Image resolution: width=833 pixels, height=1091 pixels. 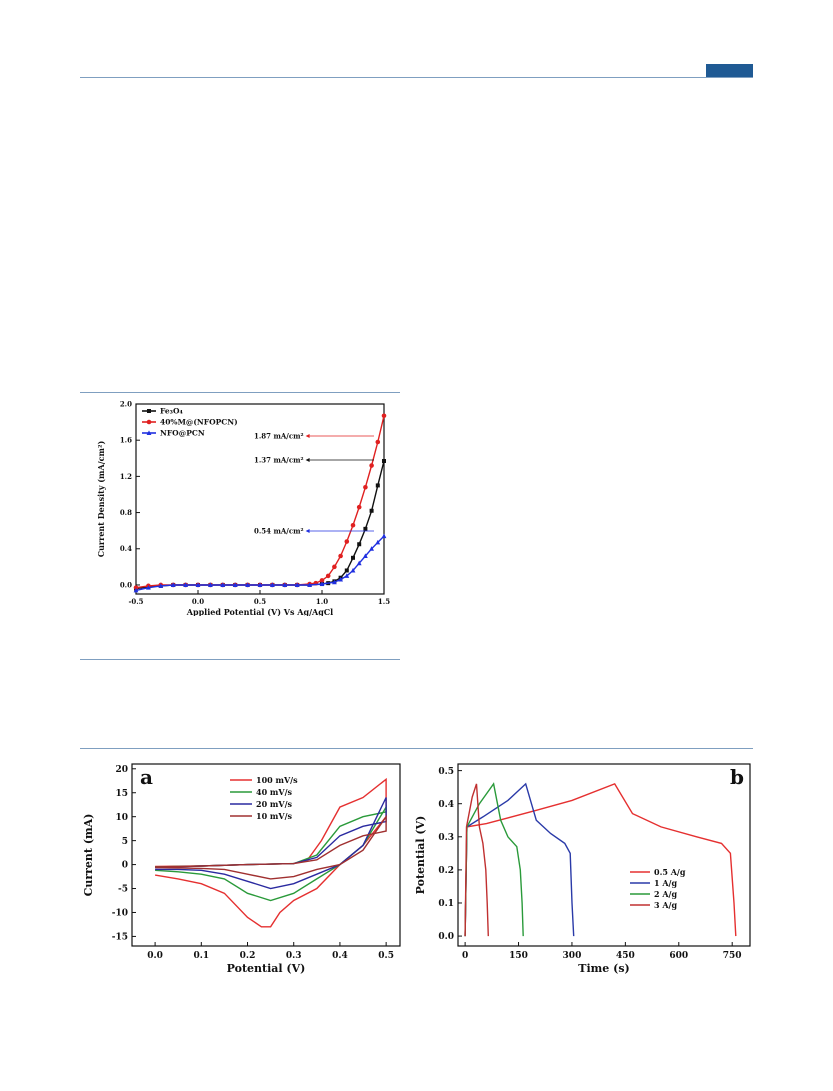 I want to click on legend-label-3: NFO@PCN, so click(x=182, y=433).